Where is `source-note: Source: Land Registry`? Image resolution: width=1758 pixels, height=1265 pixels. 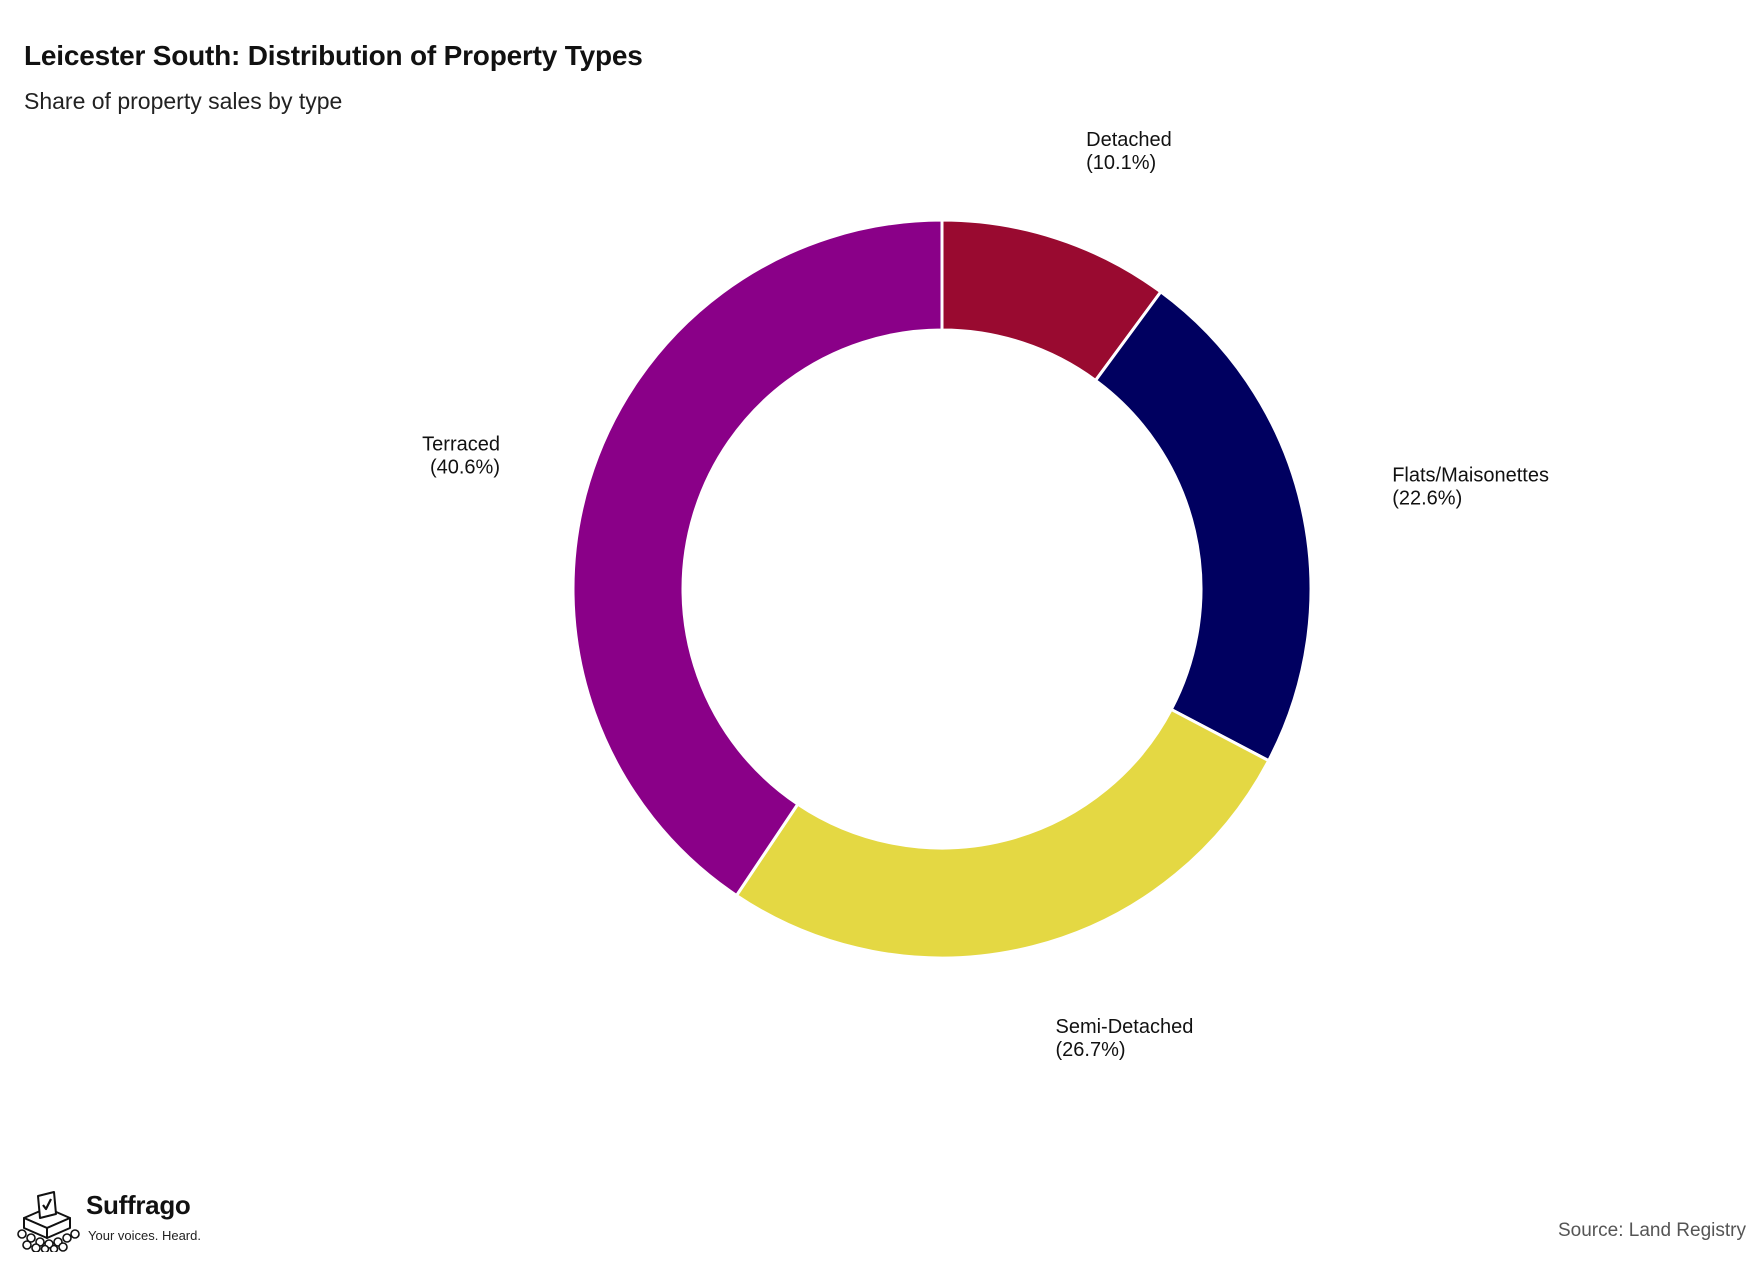 source-note: Source: Land Registry is located at coordinates (1652, 1230).